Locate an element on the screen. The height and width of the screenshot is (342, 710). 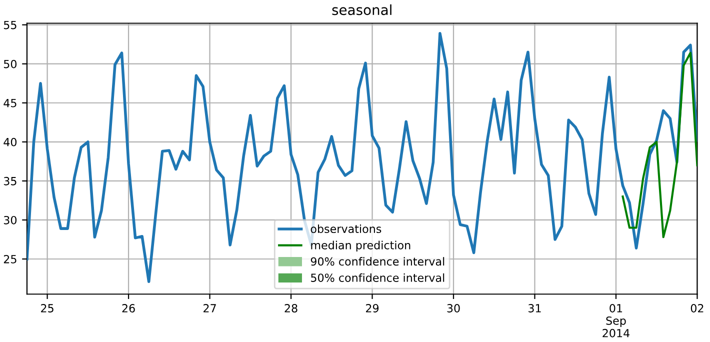
x-tick-label: 02 is located at coordinates (697, 308).